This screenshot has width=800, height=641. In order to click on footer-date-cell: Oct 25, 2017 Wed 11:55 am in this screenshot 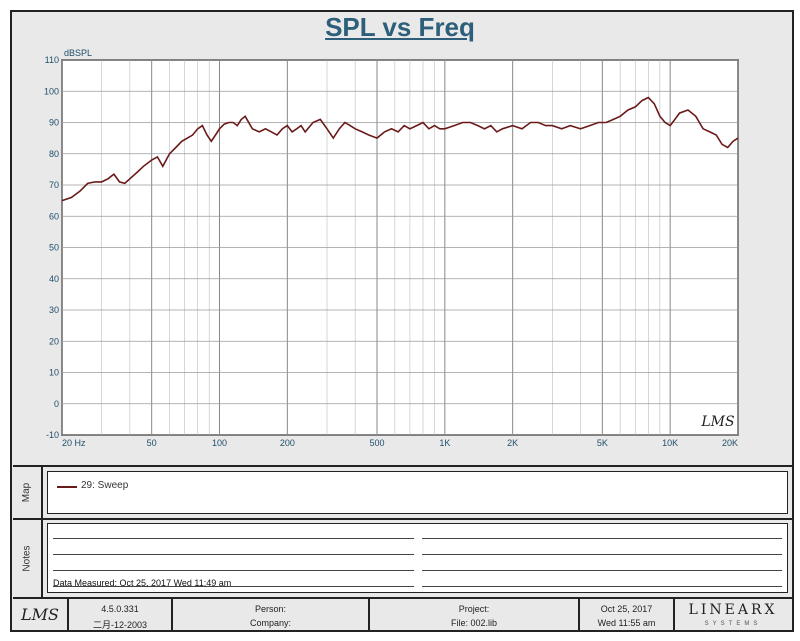, I will do `click(627, 615)`.